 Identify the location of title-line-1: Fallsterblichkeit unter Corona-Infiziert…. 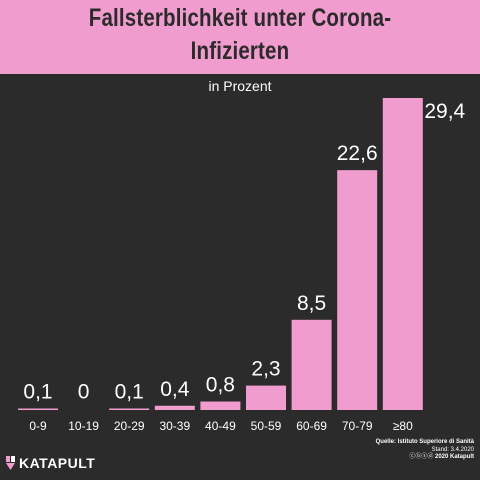
(240, 34).